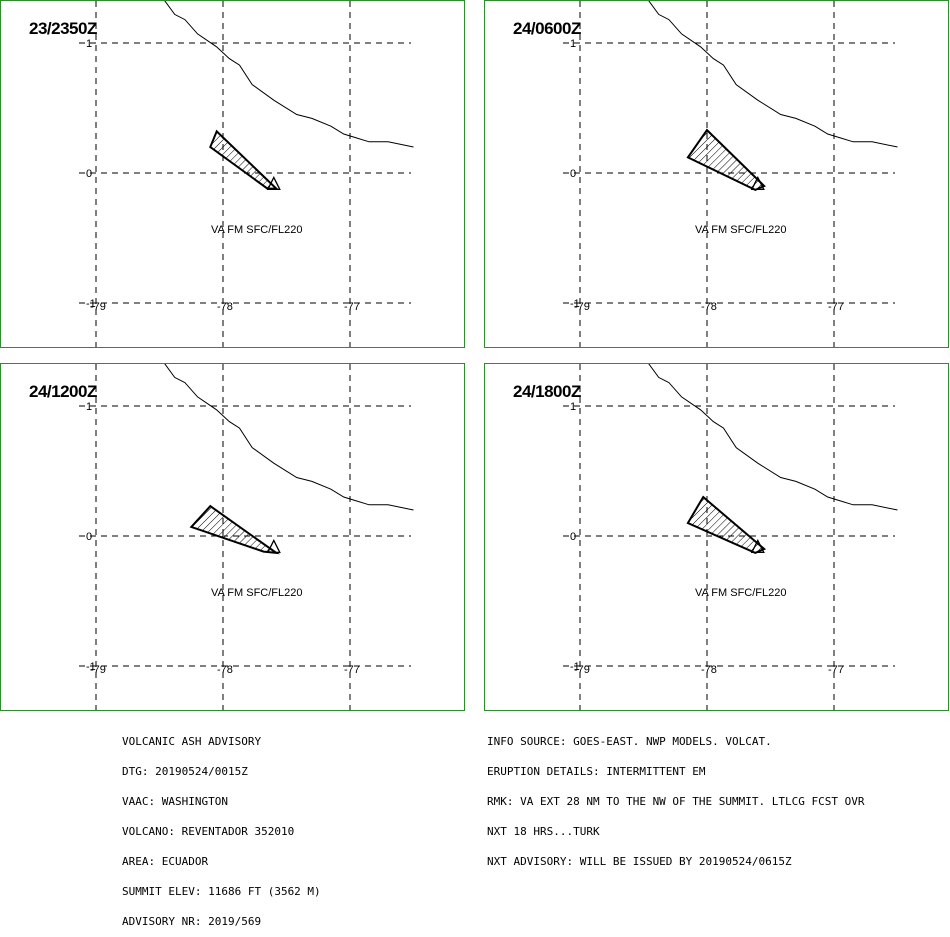 Image resolution: width=950 pixels, height=937 pixels. I want to click on map-svg-3: 1 0 -1-79 -78 -77 VA FM SFC/FL220, so click(246, 537).